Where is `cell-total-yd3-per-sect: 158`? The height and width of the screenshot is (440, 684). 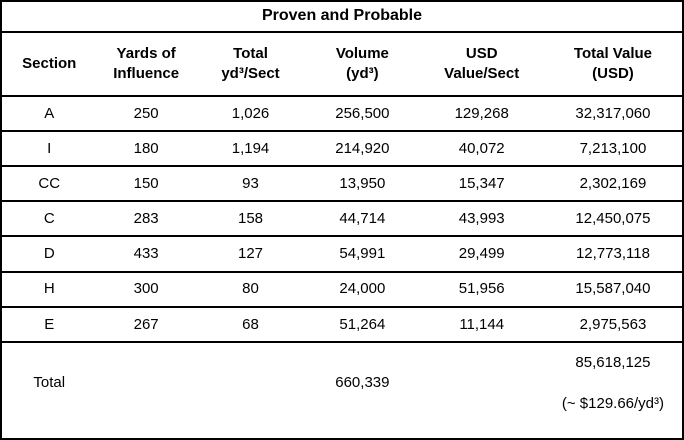 cell-total-yd3-per-sect: 158 is located at coordinates (251, 219).